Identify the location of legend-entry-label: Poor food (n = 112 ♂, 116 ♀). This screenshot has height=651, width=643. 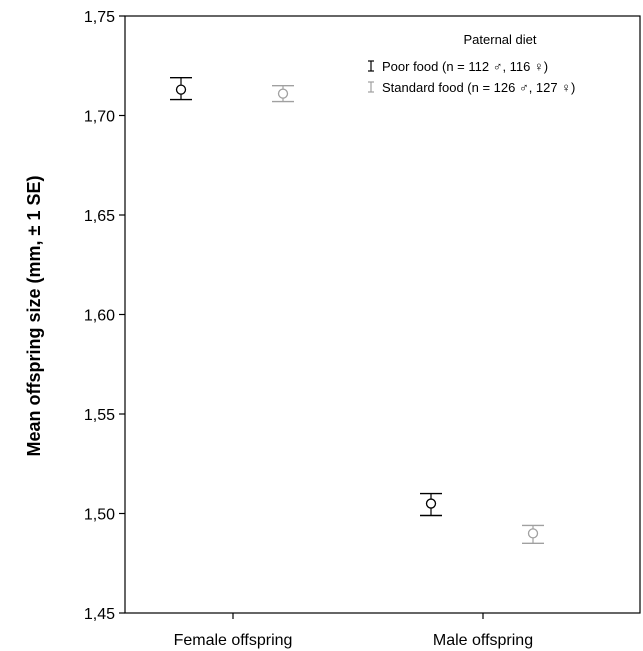
(465, 66).